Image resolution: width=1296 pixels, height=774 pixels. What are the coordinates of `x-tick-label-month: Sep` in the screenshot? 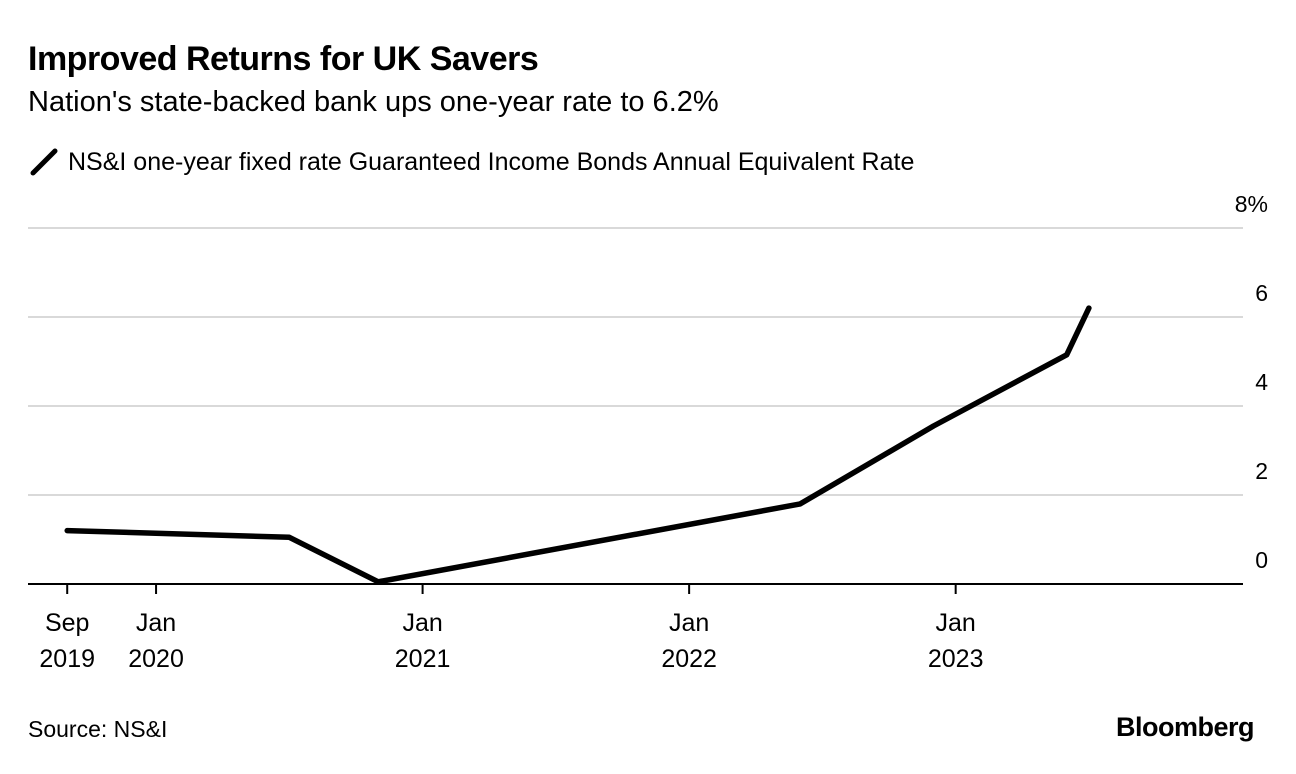 It's located at (67, 623).